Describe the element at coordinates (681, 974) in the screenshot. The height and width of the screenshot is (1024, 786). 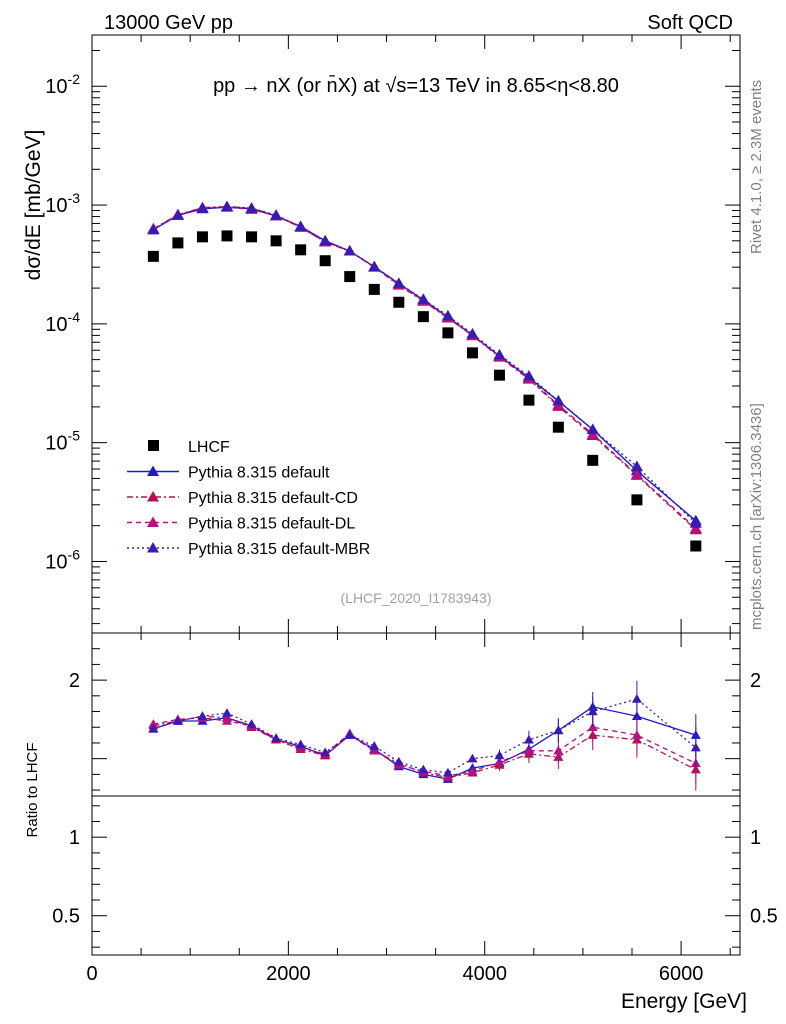
I see `x-tick-label: 6000` at that location.